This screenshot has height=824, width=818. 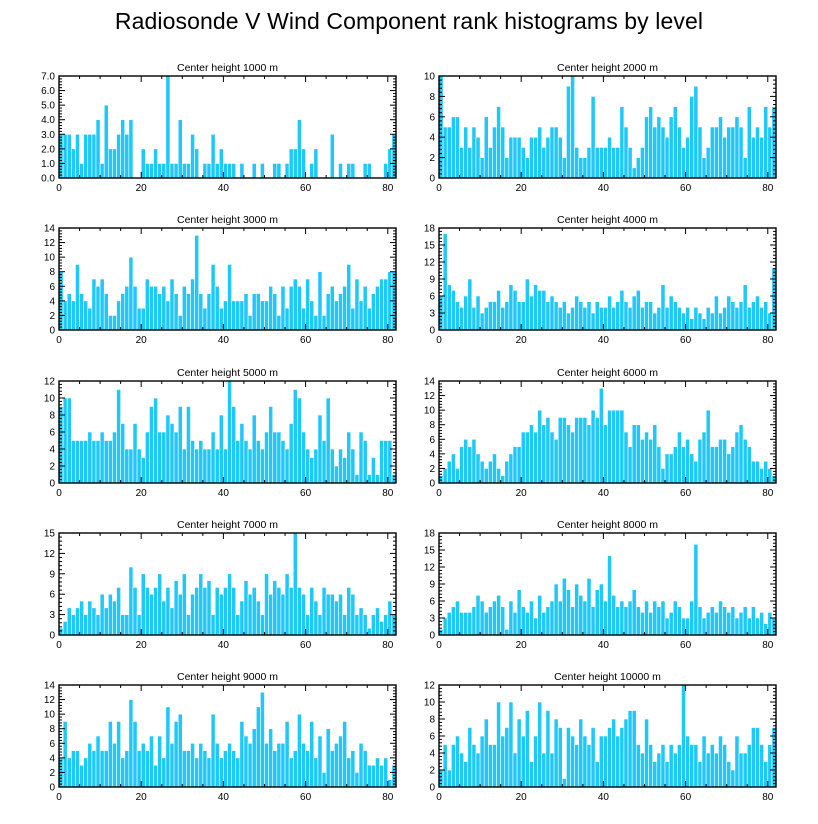 I want to click on x-tick-label: 20, so click(x=522, y=797).